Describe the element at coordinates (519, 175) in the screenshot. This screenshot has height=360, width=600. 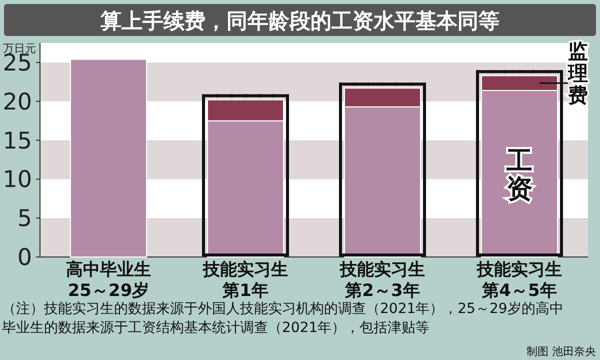
I see `series-label: 工资` at that location.